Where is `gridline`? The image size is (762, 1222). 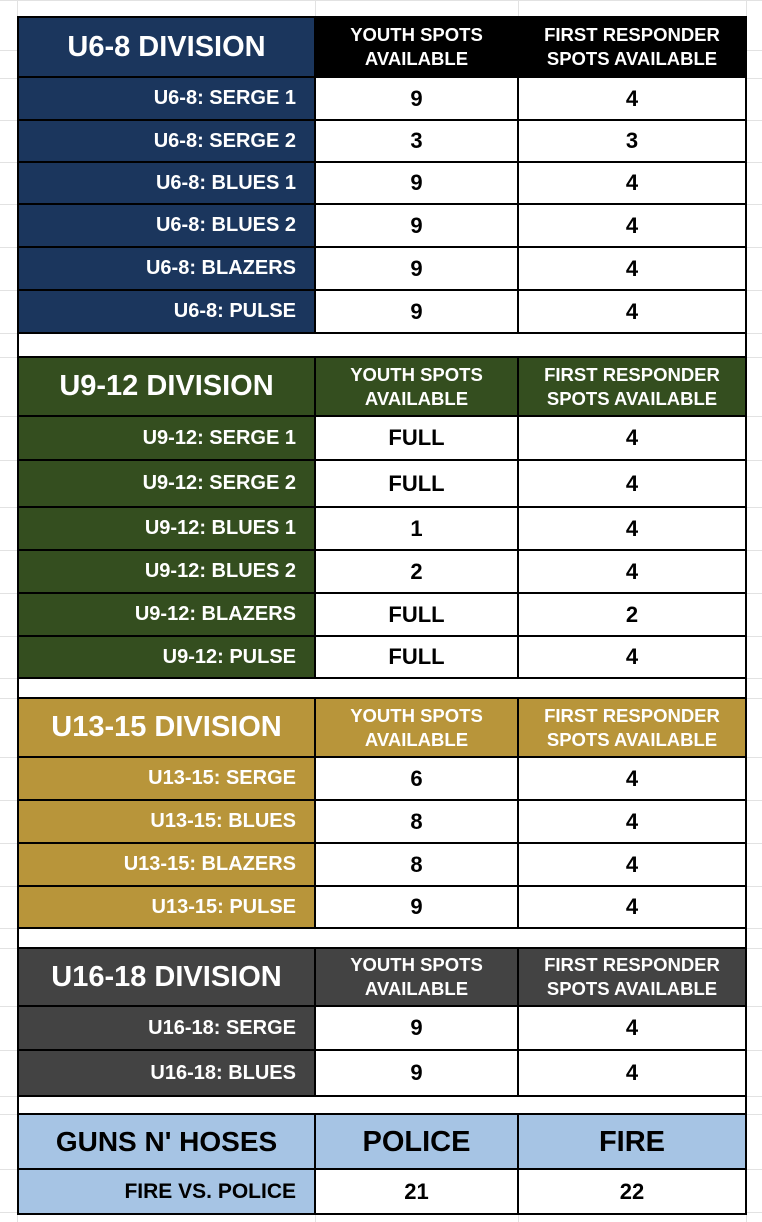
gridline is located at coordinates (381, 0).